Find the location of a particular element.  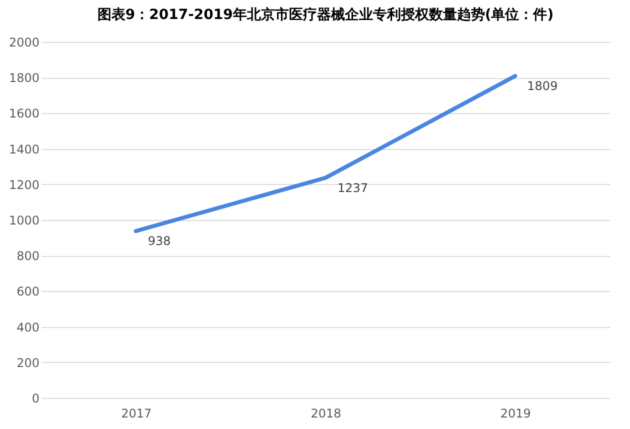

y-tick-label: 200 is located at coordinates (28, 363).